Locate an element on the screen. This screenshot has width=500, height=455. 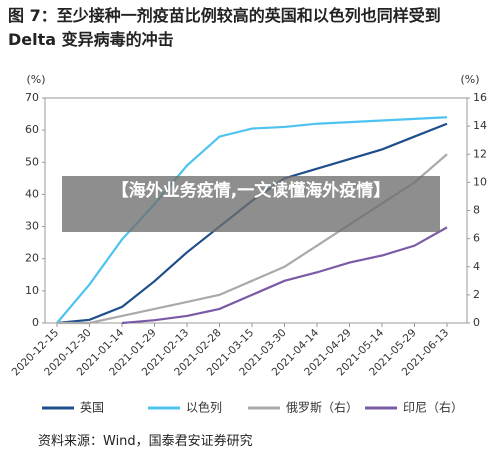
y-tick-label: 30 is located at coordinates (32, 226).